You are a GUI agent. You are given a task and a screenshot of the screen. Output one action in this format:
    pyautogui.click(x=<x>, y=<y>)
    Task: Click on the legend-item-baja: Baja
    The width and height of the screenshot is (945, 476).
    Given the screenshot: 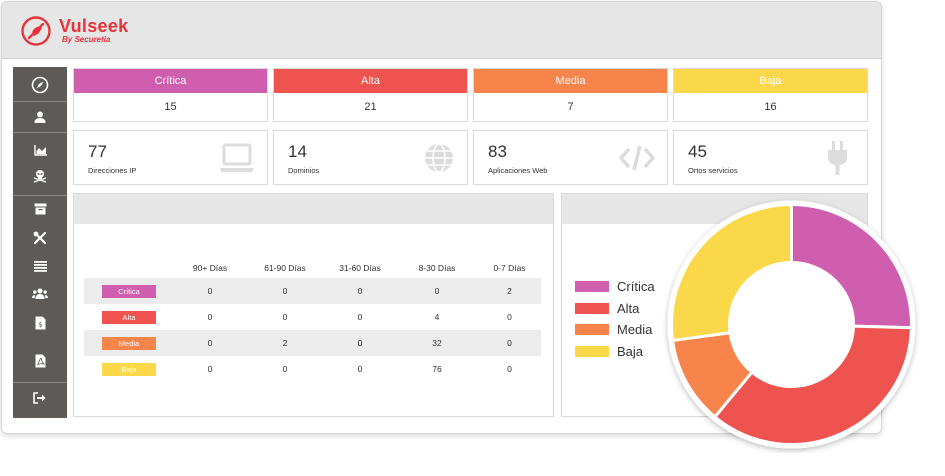 What is the action you would take?
    pyautogui.click(x=615, y=352)
    